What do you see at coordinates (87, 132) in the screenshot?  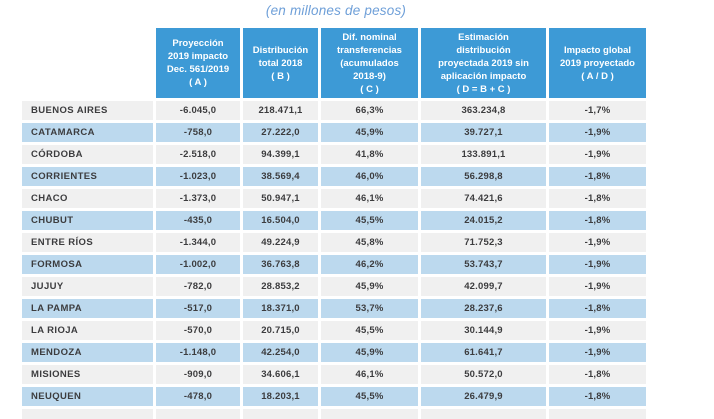 I see `province-cell: CATAMARCA` at bounding box center [87, 132].